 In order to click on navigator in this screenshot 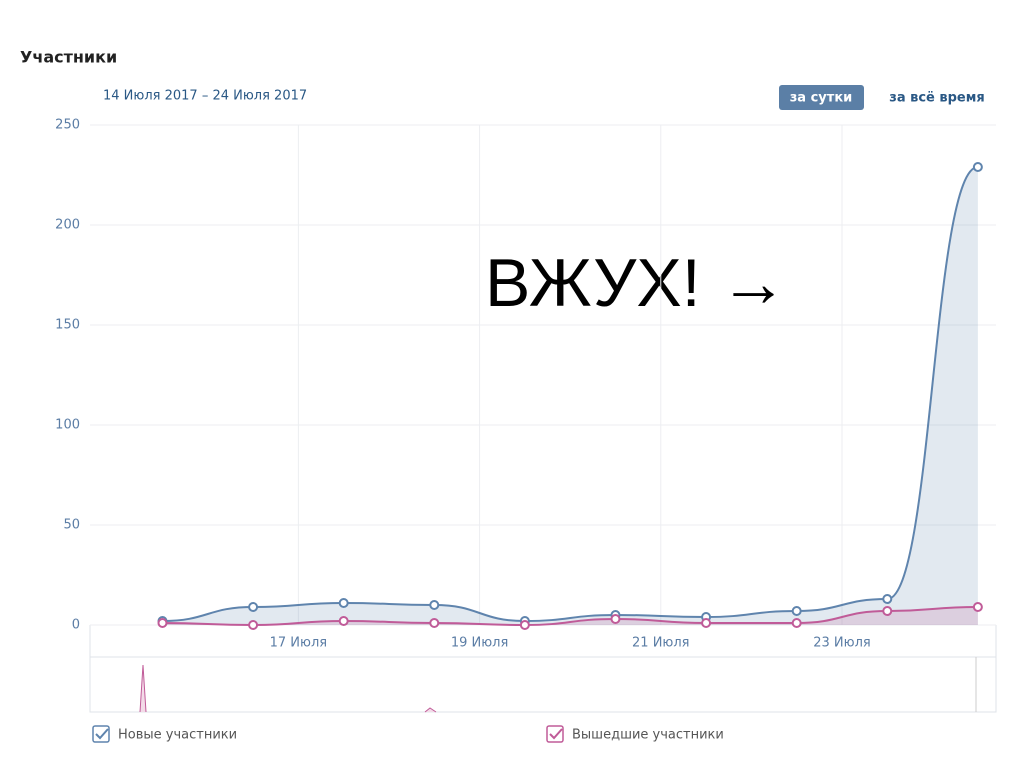, I will do `click(543, 684)`.